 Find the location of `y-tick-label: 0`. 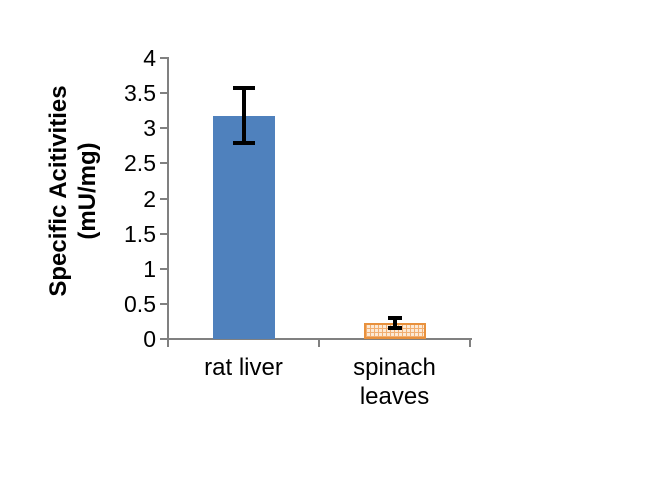

y-tick-label: 0 is located at coordinates (149, 339).